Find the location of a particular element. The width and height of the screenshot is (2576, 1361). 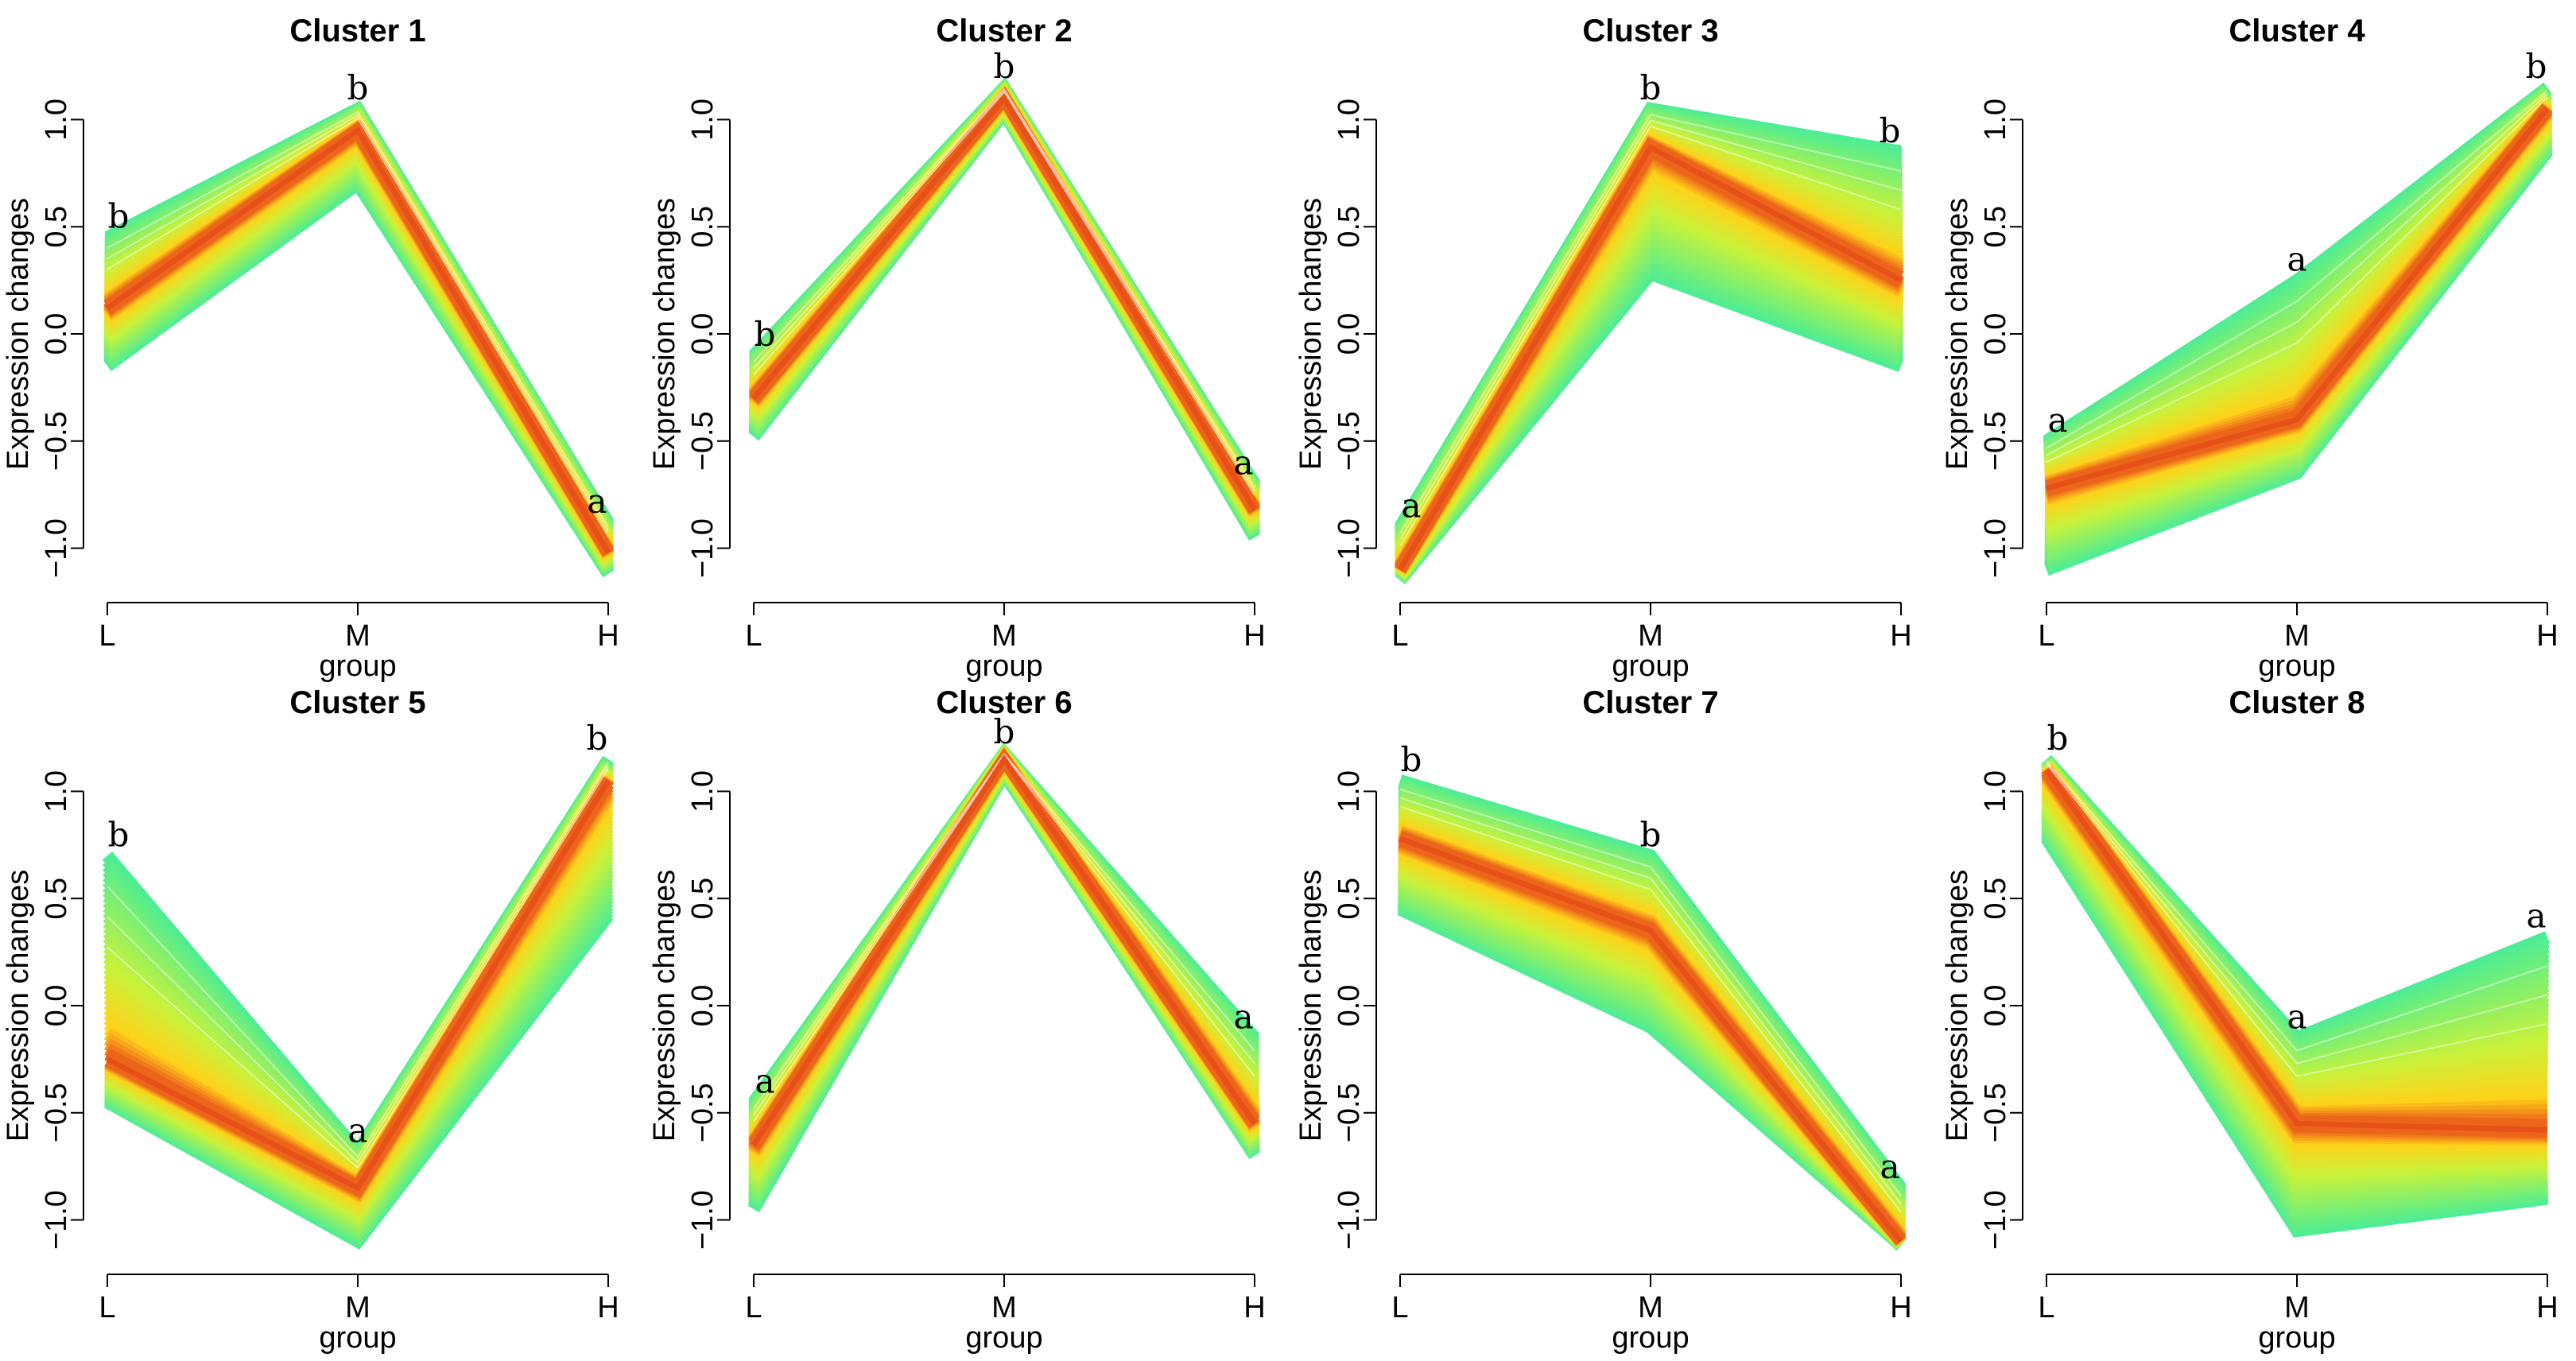

panel-title: Cluster 5 is located at coordinates (357, 702).